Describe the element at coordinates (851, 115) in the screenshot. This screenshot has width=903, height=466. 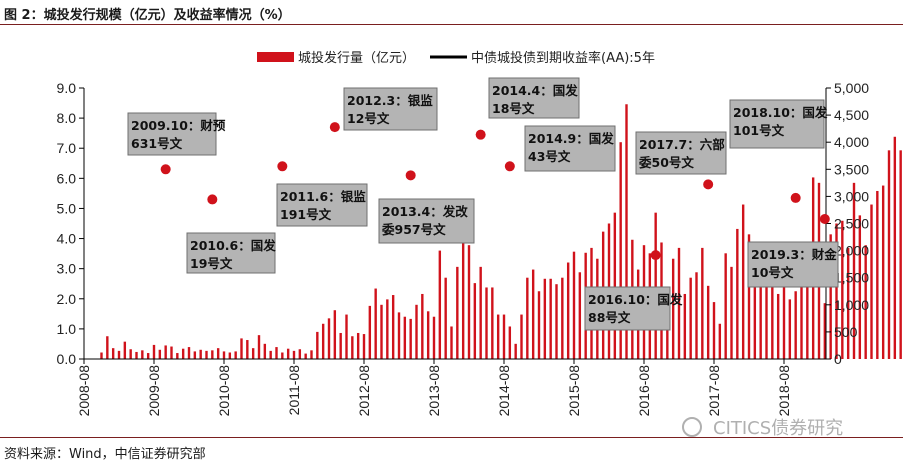
I see `y-right-tick-label: 4,500` at that location.